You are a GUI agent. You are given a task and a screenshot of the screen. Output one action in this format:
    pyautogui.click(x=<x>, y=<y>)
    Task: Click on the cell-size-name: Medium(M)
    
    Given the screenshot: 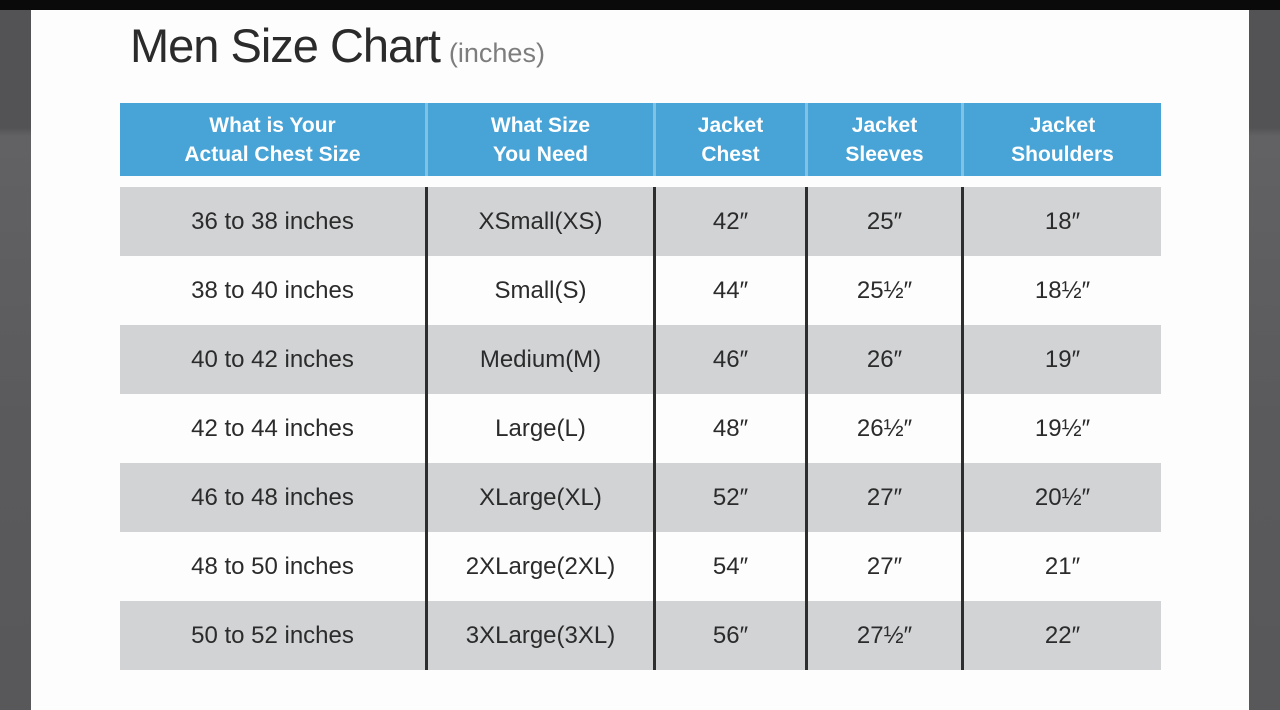 What is the action you would take?
    pyautogui.click(x=539, y=359)
    